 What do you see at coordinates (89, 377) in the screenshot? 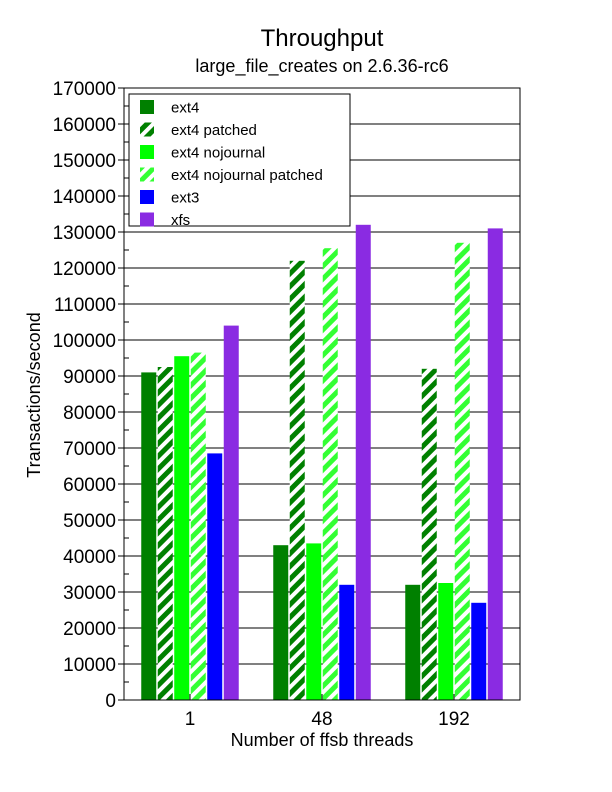
I see `y-tick-label: 90000` at bounding box center [89, 377].